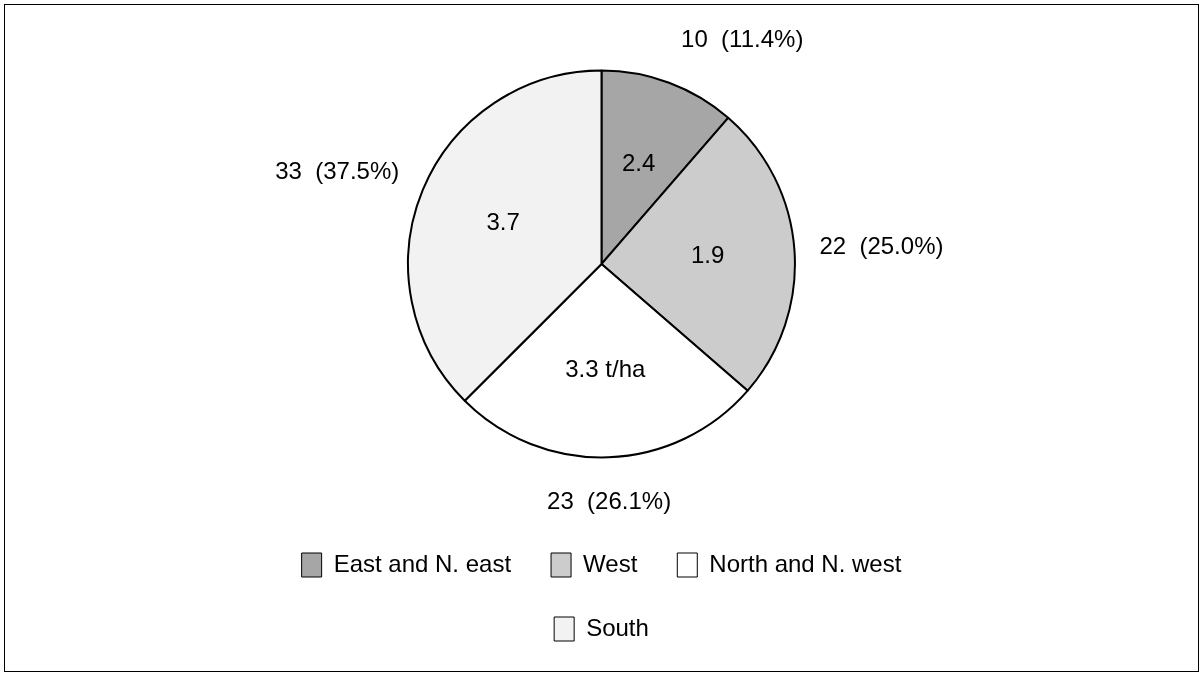 The width and height of the screenshot is (1203, 676). Describe the element at coordinates (881, 245) in the screenshot. I see `data-label: 22 (25.0%)` at that location.